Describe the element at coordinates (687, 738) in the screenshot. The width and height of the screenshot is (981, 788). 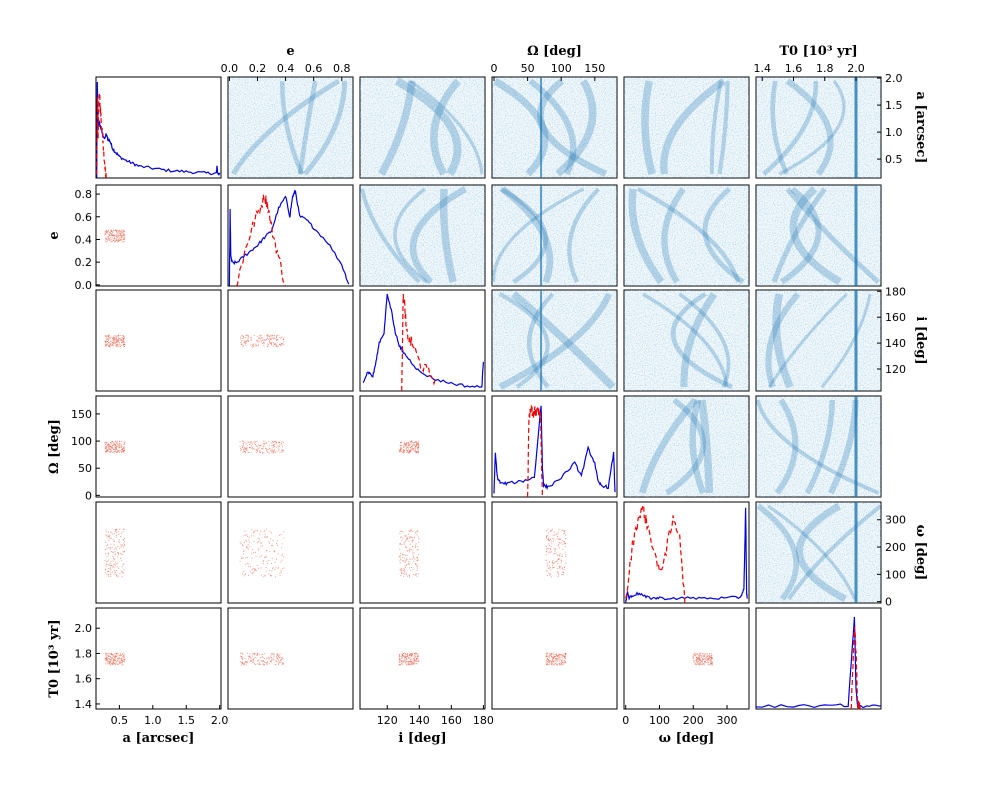
I see `axis-label-omega: ω [deg]` at that location.